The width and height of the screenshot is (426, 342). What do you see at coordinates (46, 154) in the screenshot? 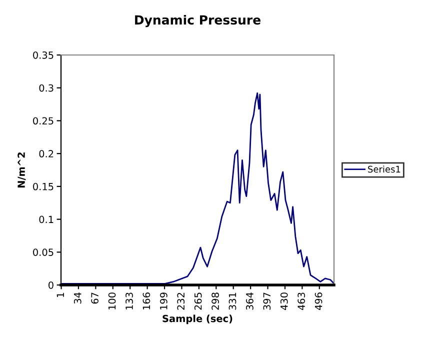
I see `y-tick-label: 0.2` at bounding box center [46, 154].